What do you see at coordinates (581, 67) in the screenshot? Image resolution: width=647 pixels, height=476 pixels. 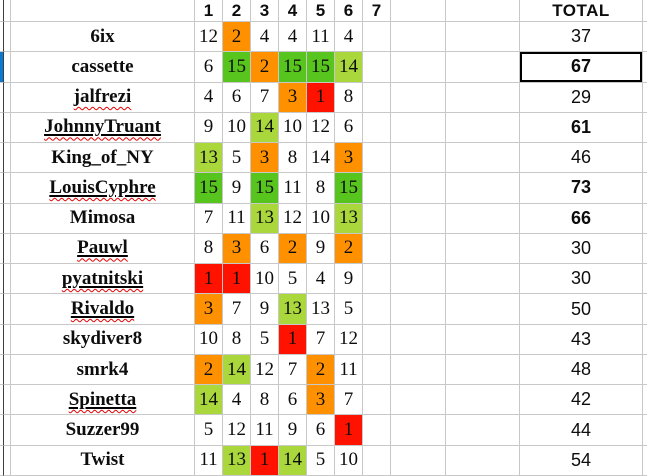 I see `total-cell: 67` at bounding box center [581, 67].